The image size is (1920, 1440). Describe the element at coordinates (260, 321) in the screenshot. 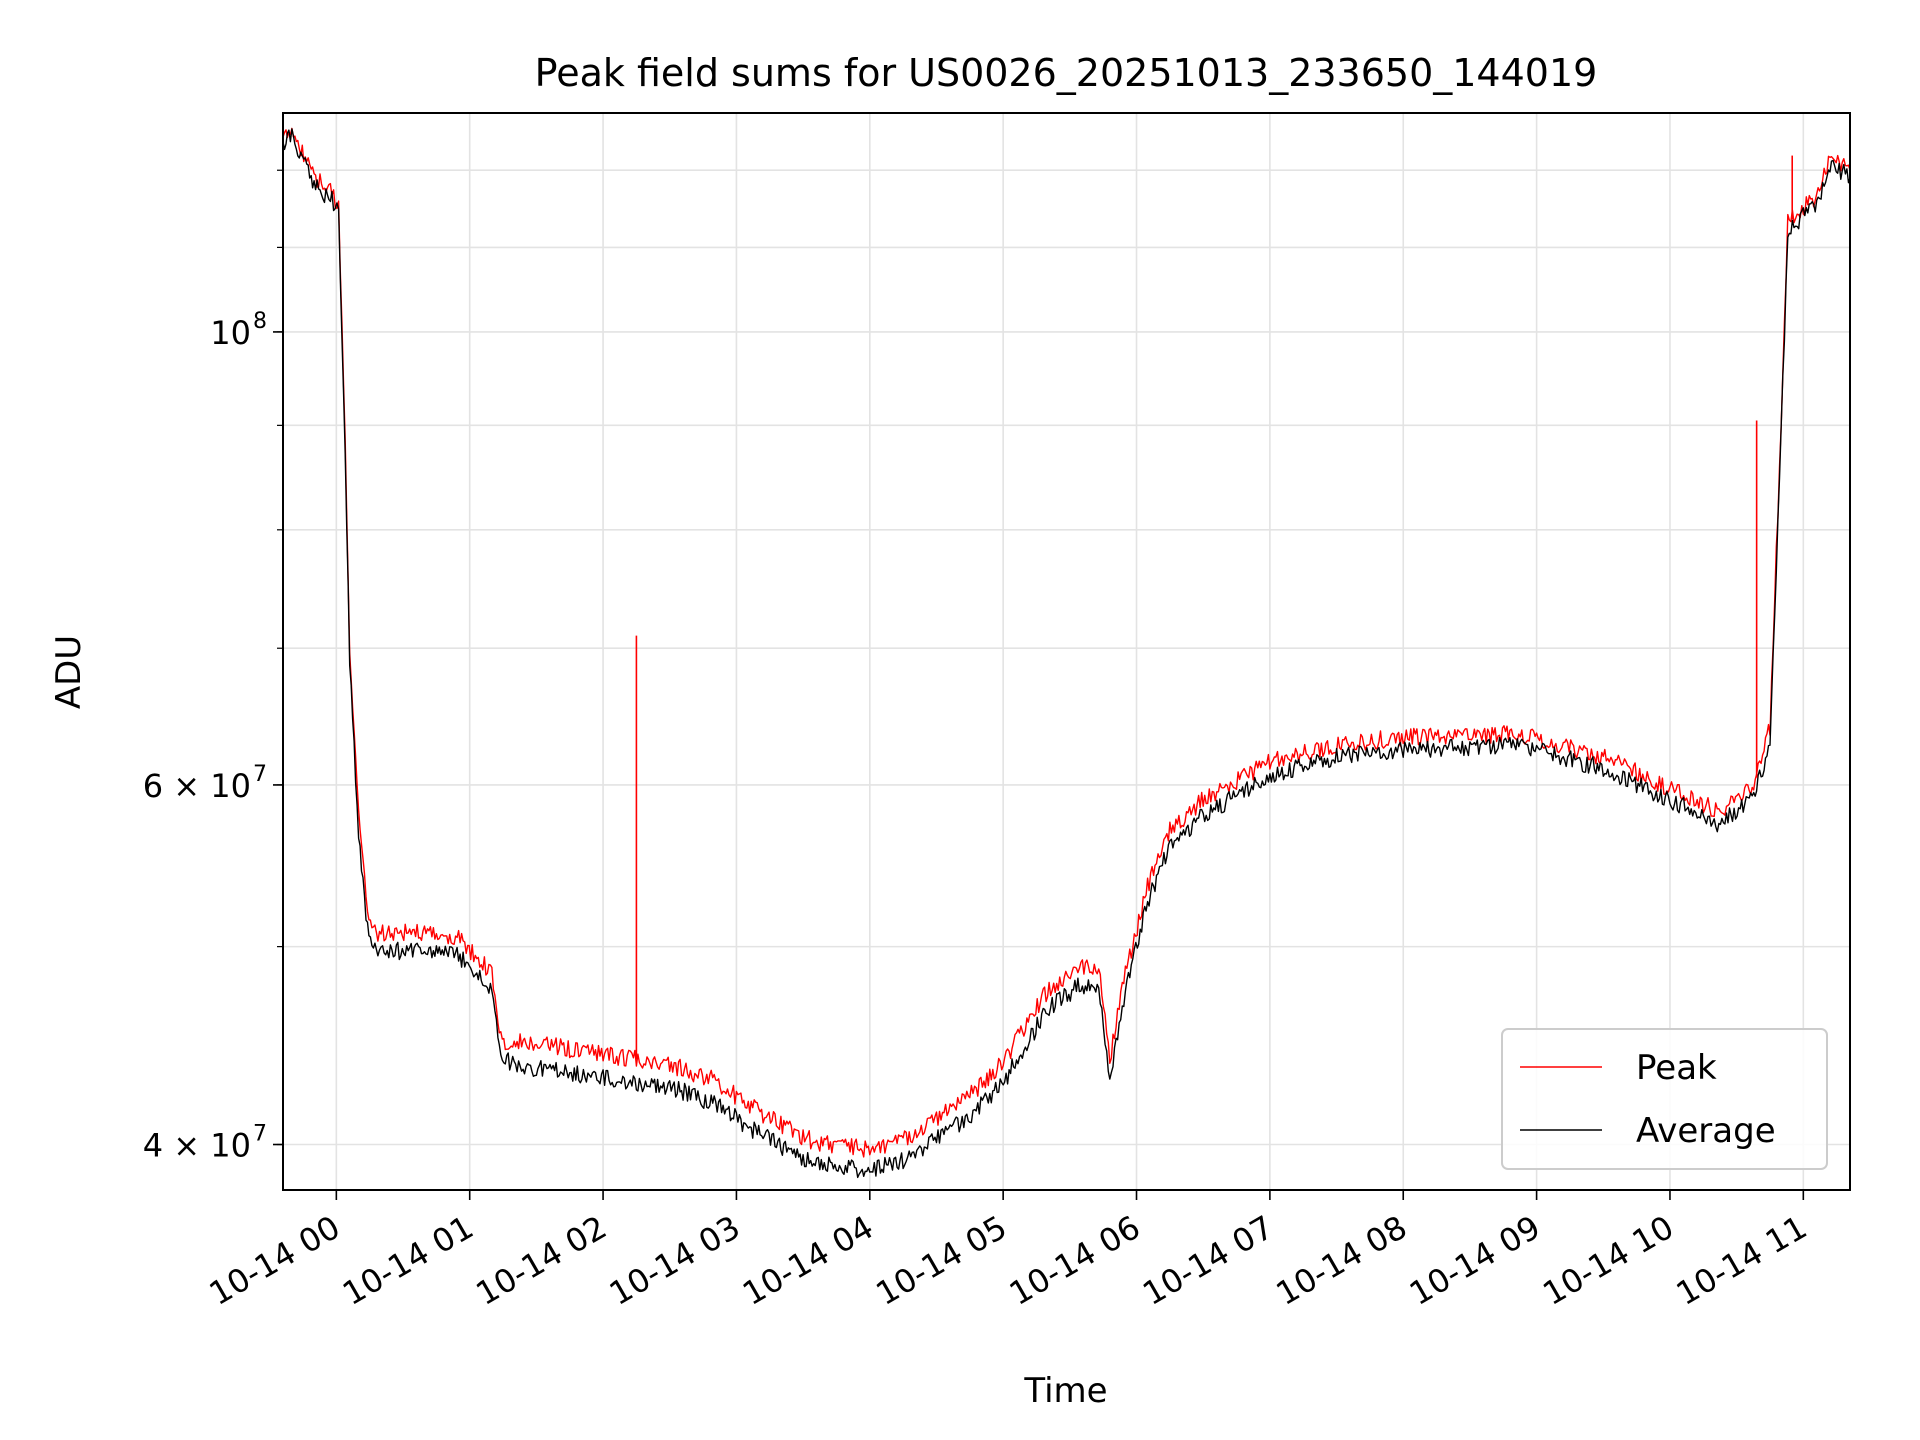

I see `y-tick-exponent: 8` at that location.